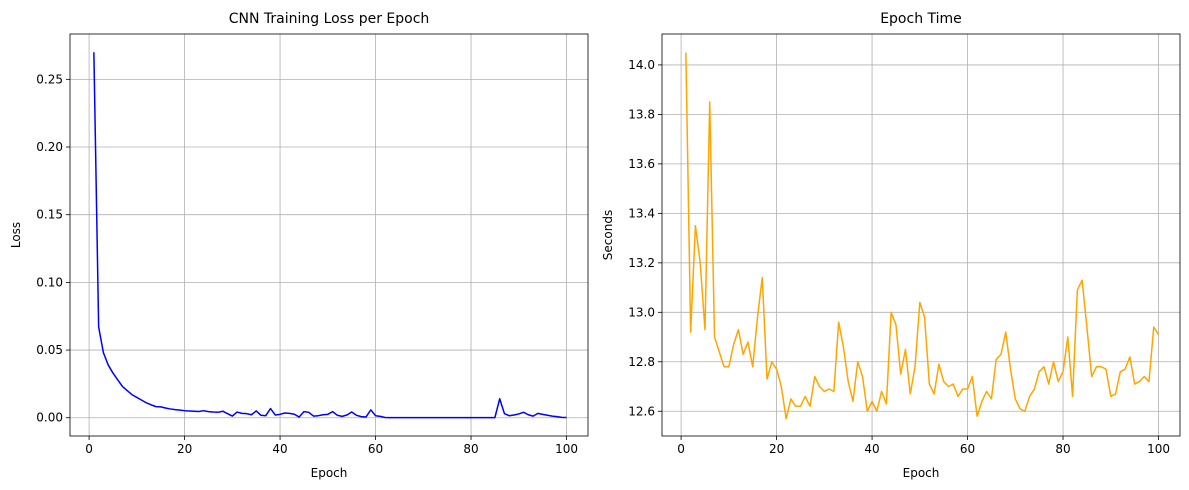 This screenshot has width=1189, height=490. I want to click on epoch-time-chart-x-tick-label: 40, so click(871, 449).